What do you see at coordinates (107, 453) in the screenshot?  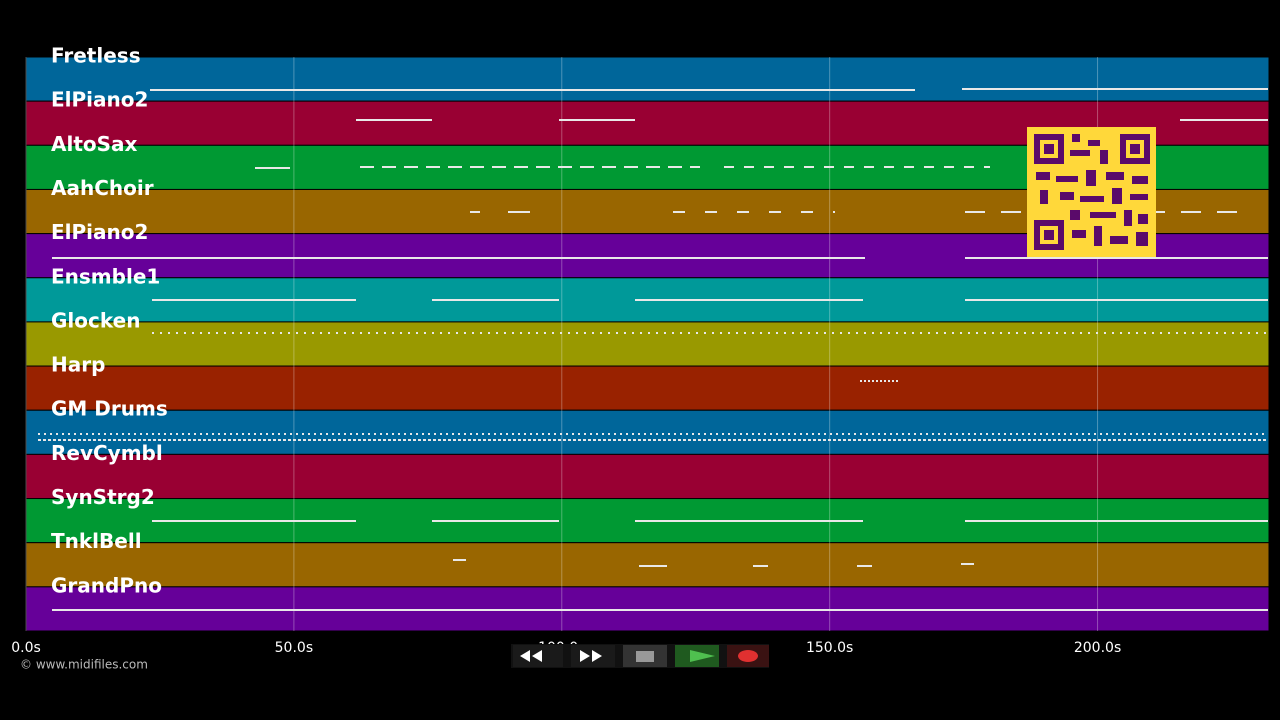 I see `track-name: RevCymbl` at bounding box center [107, 453].